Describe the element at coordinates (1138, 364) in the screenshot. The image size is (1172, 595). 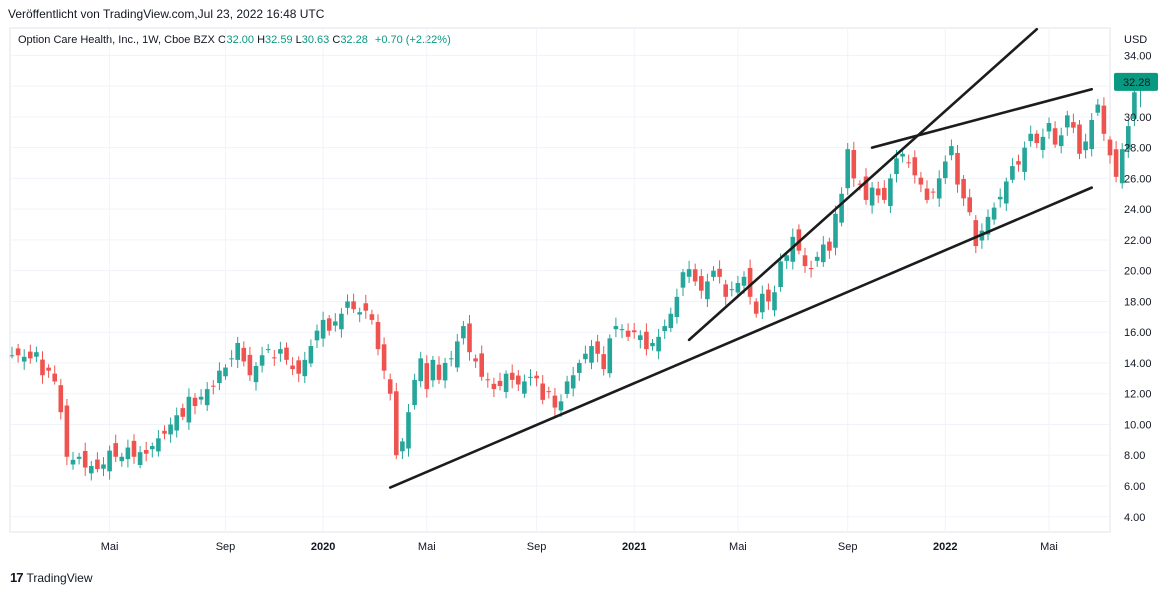
I see `price-tick-label: 14.00` at that location.